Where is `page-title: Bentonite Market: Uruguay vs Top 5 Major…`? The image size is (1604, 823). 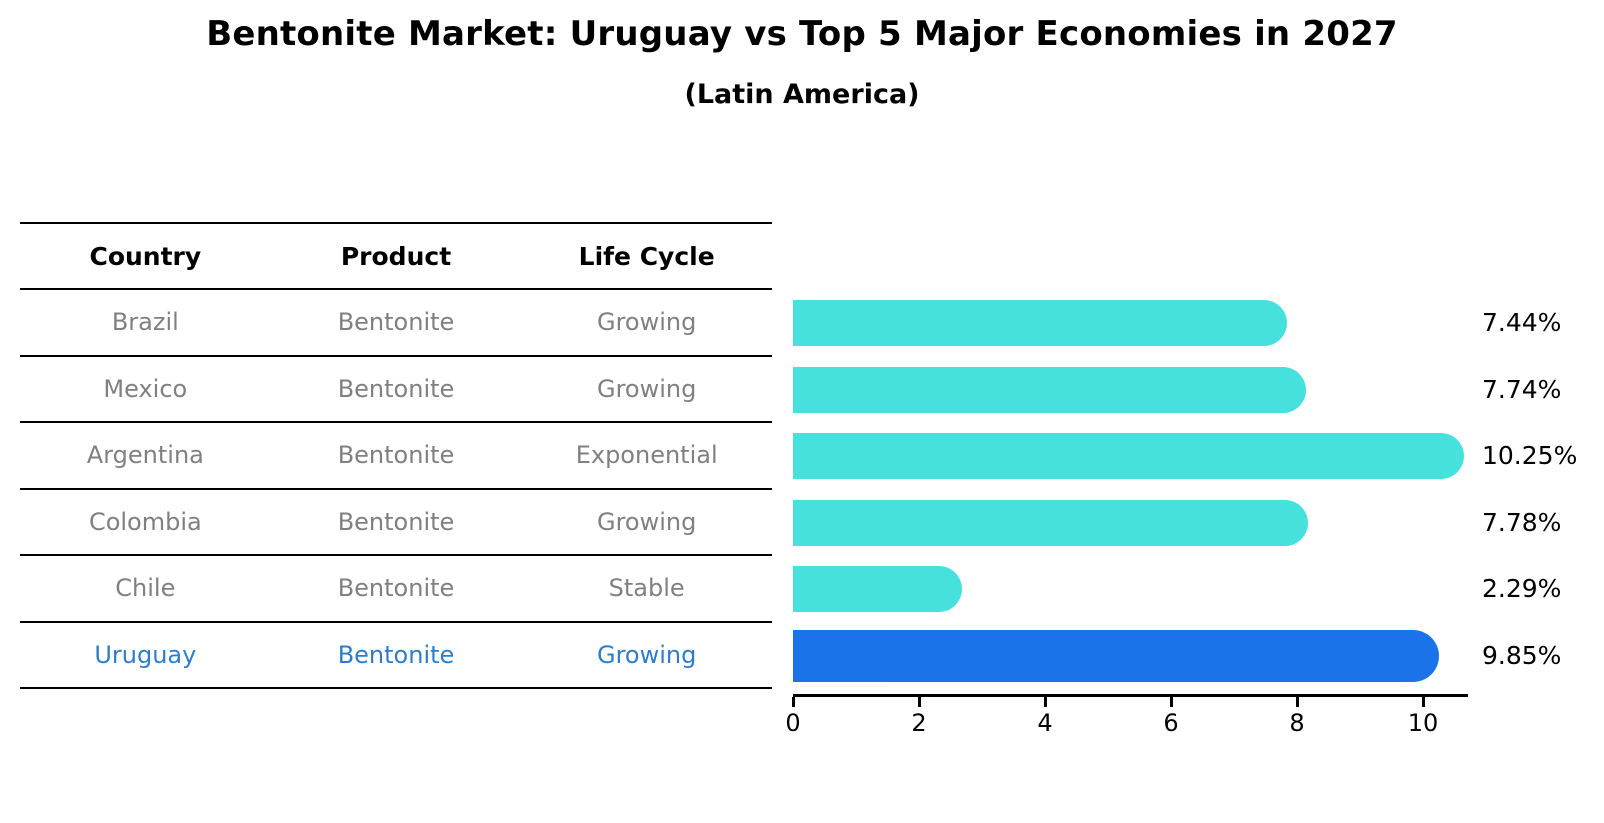
page-title: Bentonite Market: Uruguay vs Top 5 Major… is located at coordinates (802, 34).